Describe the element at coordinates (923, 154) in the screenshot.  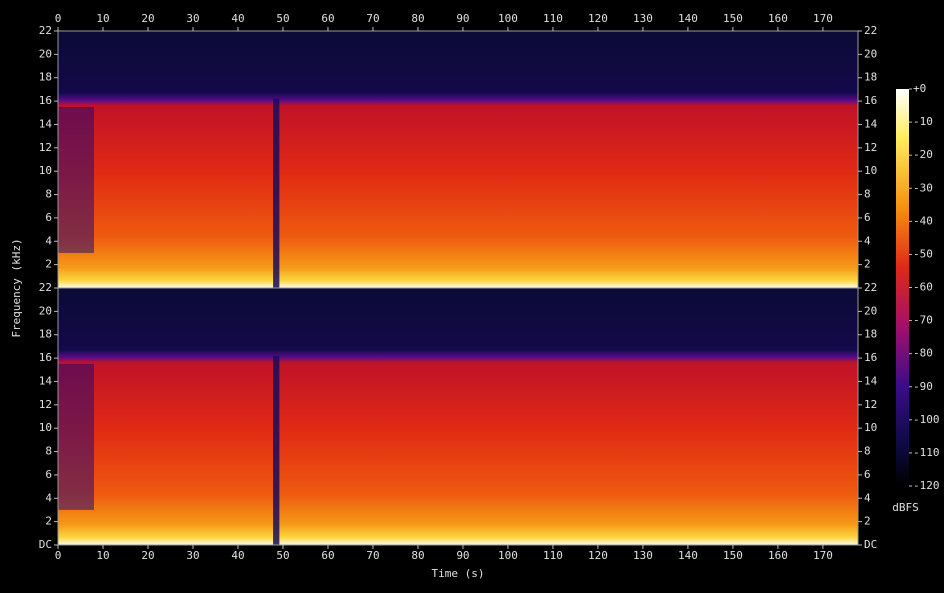
I see `colorbar-tick-label: -20` at that location.